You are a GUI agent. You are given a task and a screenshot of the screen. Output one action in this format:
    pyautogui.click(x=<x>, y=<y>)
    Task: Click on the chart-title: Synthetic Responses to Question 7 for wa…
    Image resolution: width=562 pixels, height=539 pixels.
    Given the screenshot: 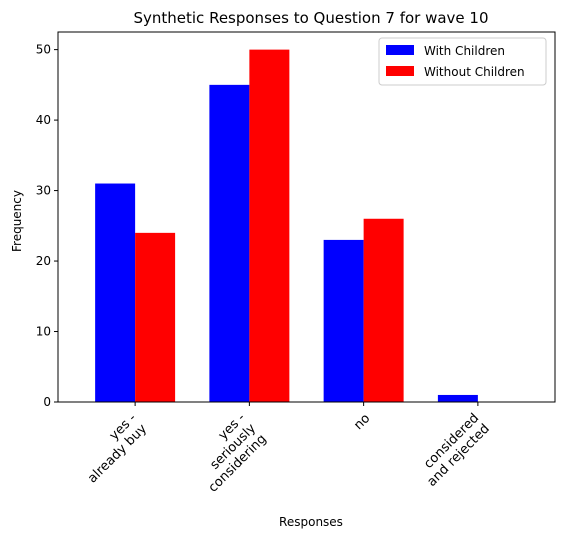 What is the action you would take?
    pyautogui.click(x=310, y=18)
    